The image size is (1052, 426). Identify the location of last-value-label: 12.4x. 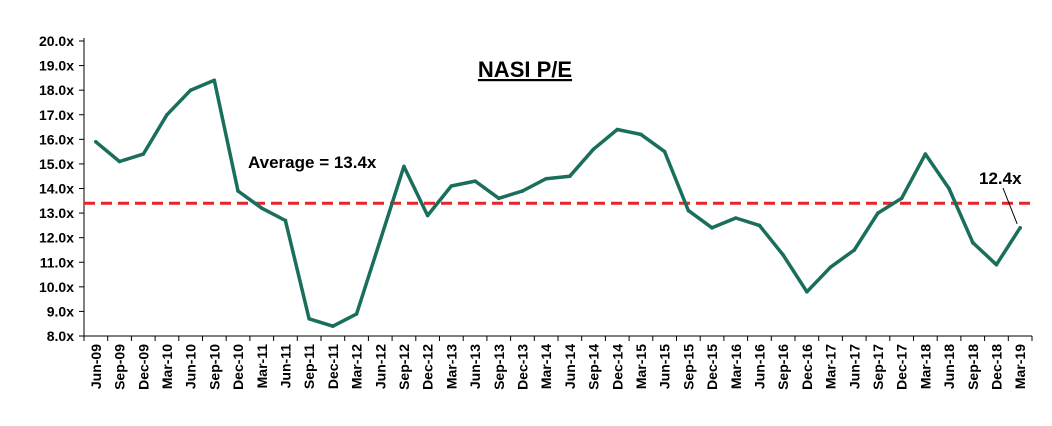
(1000, 178).